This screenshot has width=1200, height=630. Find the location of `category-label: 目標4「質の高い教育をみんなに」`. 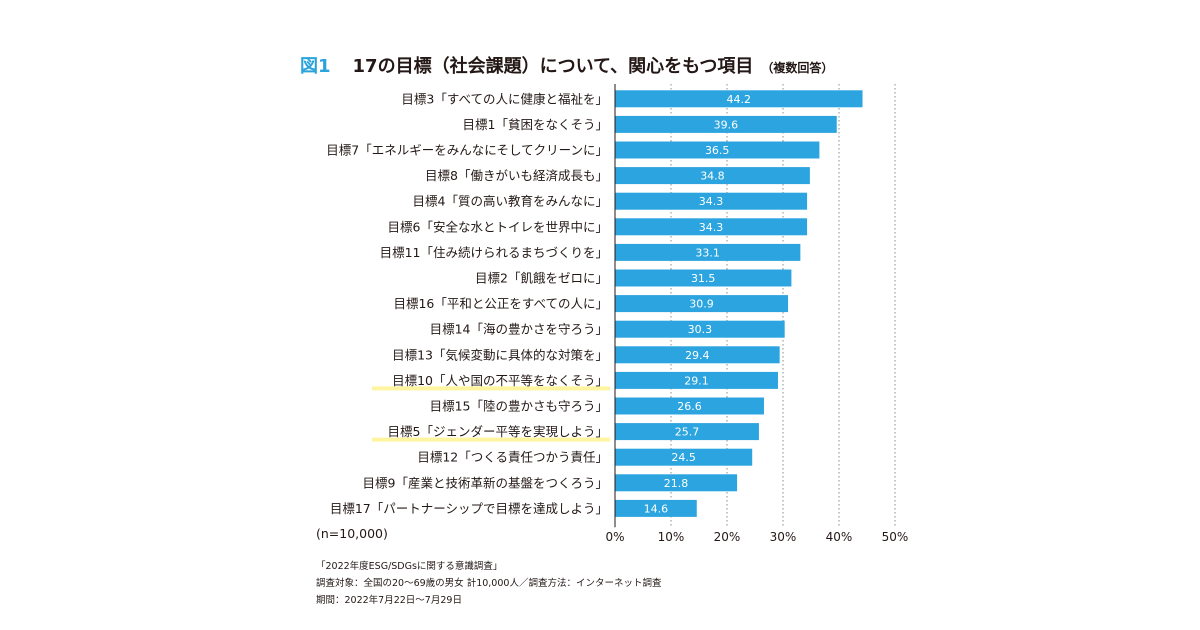

category-label: 目標4「質の高い教育をみんなに」 is located at coordinates (510, 201).